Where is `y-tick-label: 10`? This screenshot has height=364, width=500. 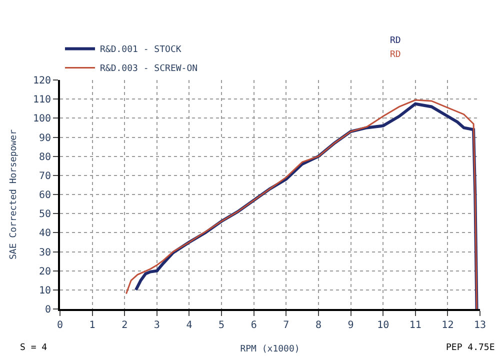
y-tick-label: 10 is located at coordinates (44, 290).